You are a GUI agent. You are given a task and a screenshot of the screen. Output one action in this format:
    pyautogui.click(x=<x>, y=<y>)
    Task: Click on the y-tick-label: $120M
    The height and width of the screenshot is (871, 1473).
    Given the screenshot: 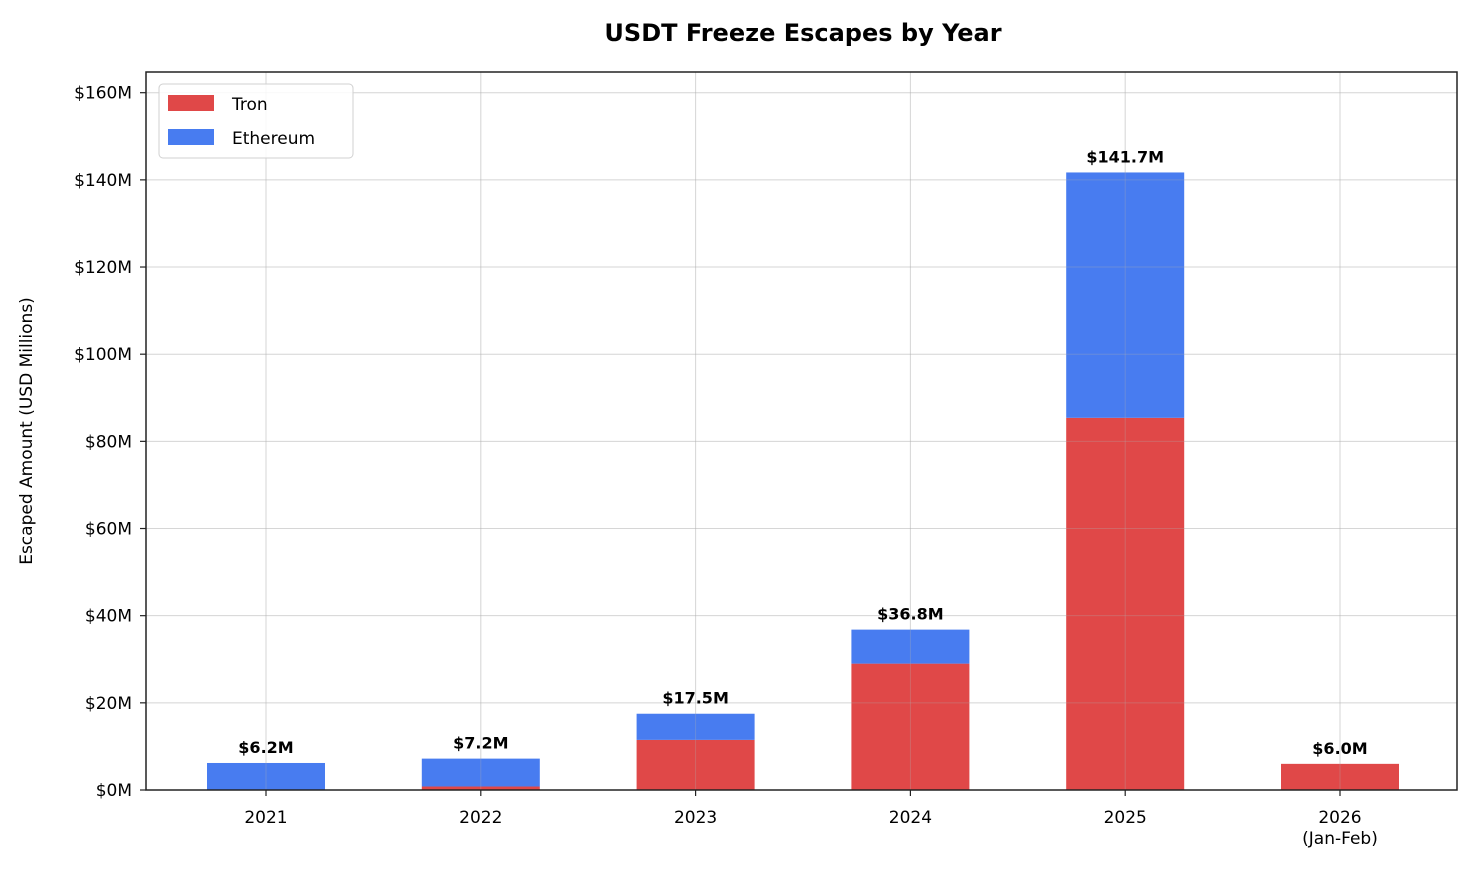 What is the action you would take?
    pyautogui.click(x=103, y=268)
    